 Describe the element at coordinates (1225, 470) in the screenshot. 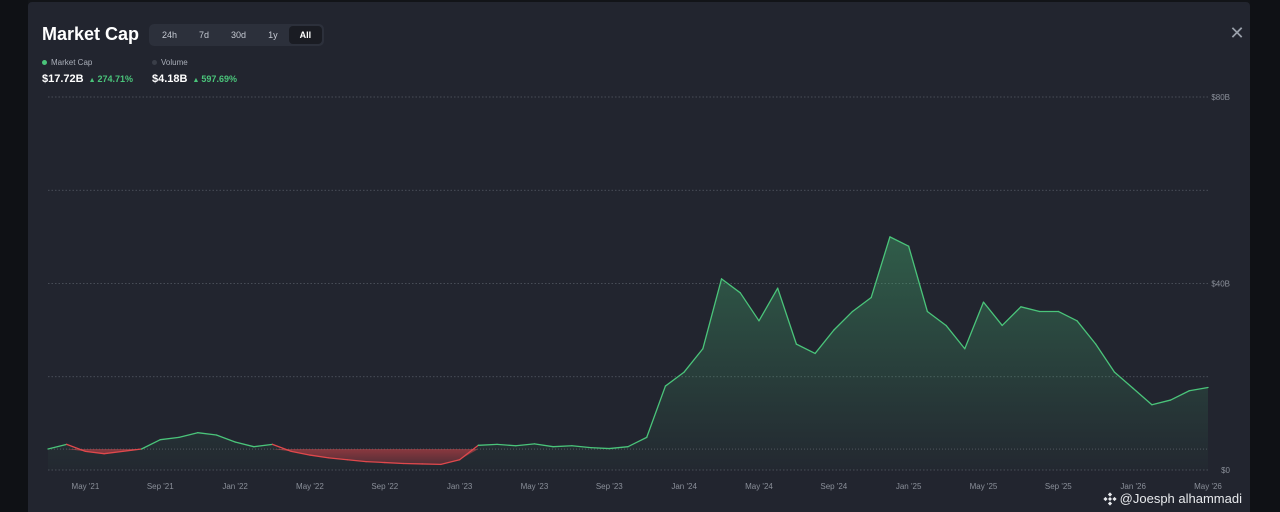

I see `y-tick-label: $0` at that location.